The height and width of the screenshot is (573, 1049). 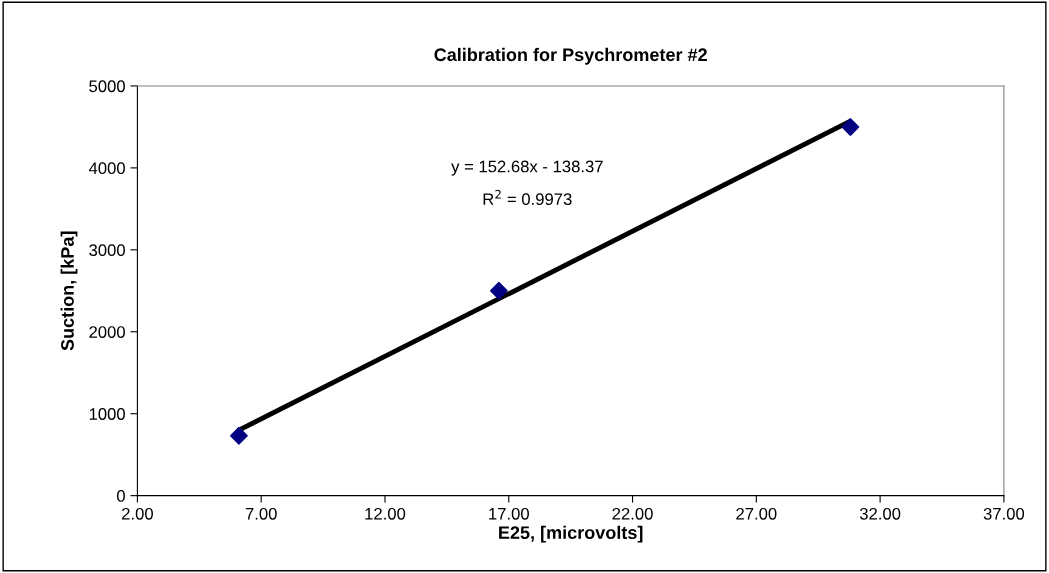 I want to click on y-tick-label: 1000, so click(x=107, y=414).